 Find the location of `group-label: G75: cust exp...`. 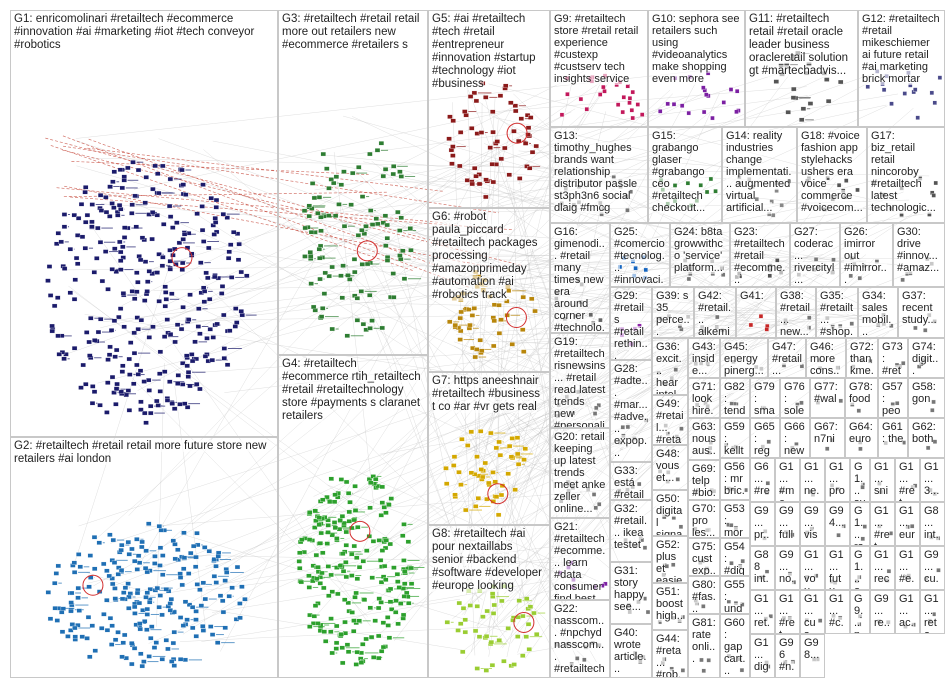

group-label: G75: cust exp... is located at coordinates (704, 558).